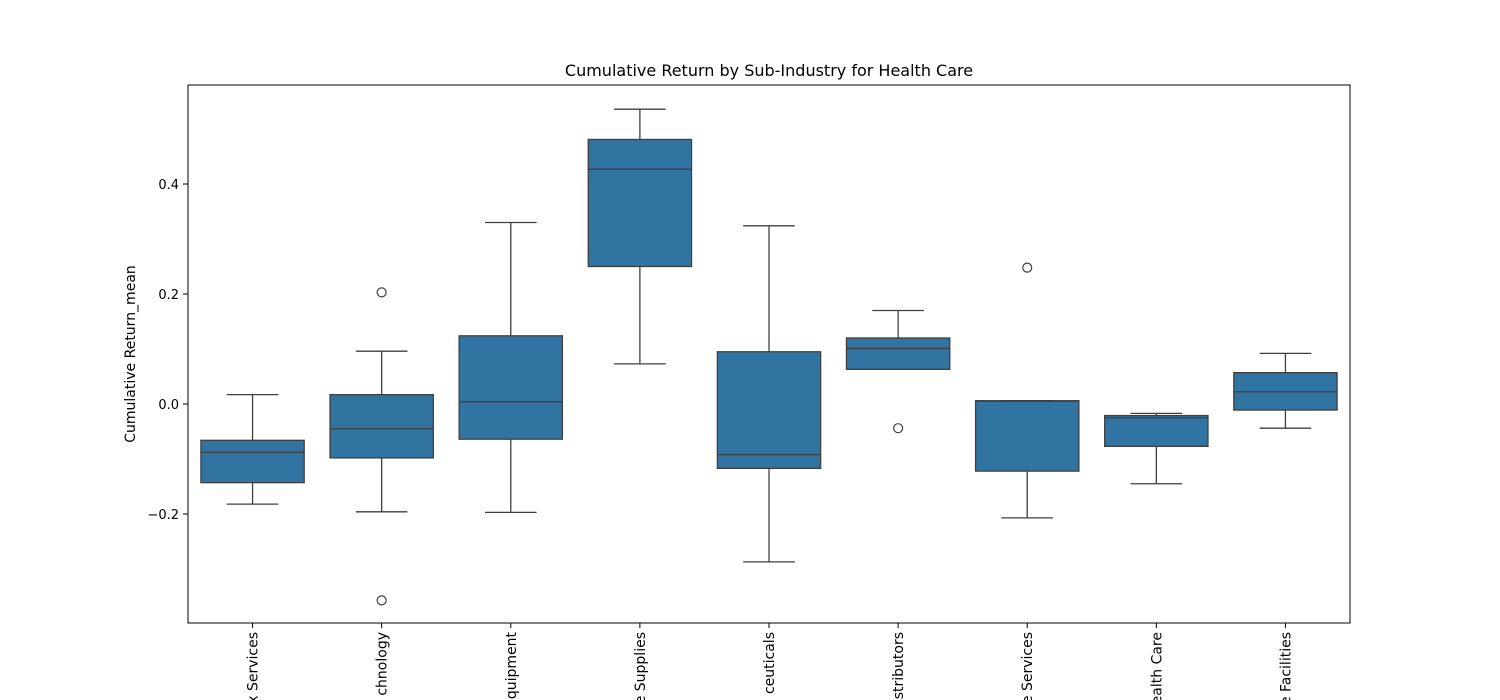 The height and width of the screenshot is (700, 1500). What do you see at coordinates (899, 665) in the screenshot?
I see `x-tick-label: stributors` at bounding box center [899, 665].